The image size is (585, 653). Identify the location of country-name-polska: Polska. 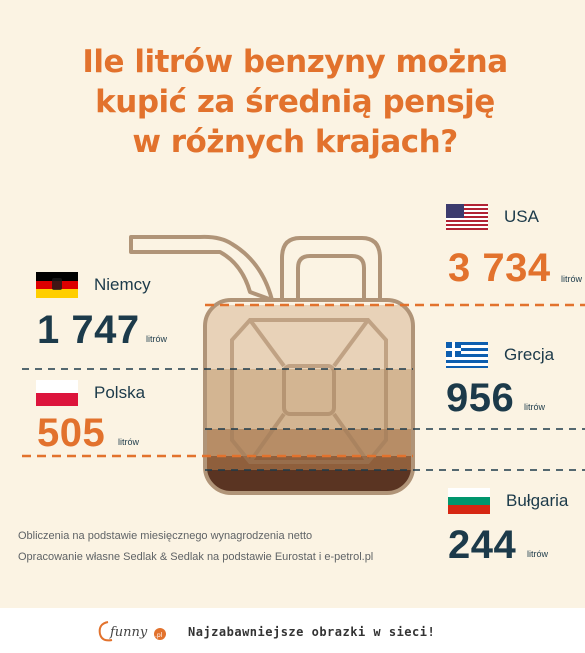
(120, 392).